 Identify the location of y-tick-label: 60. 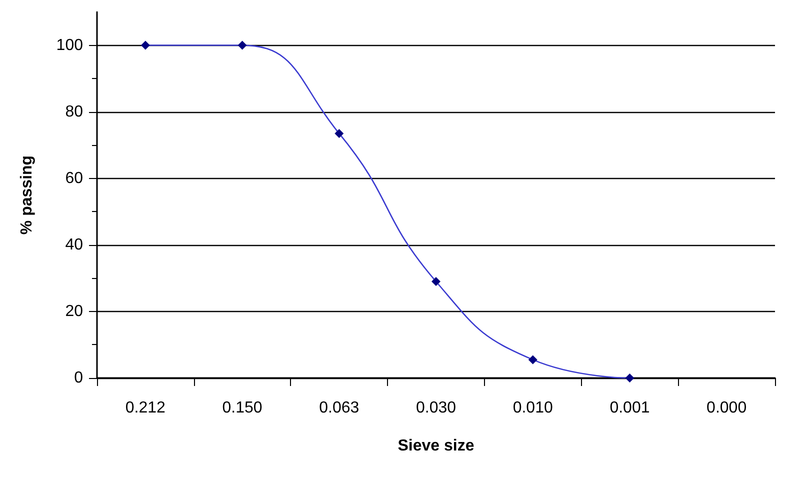
(74, 178).